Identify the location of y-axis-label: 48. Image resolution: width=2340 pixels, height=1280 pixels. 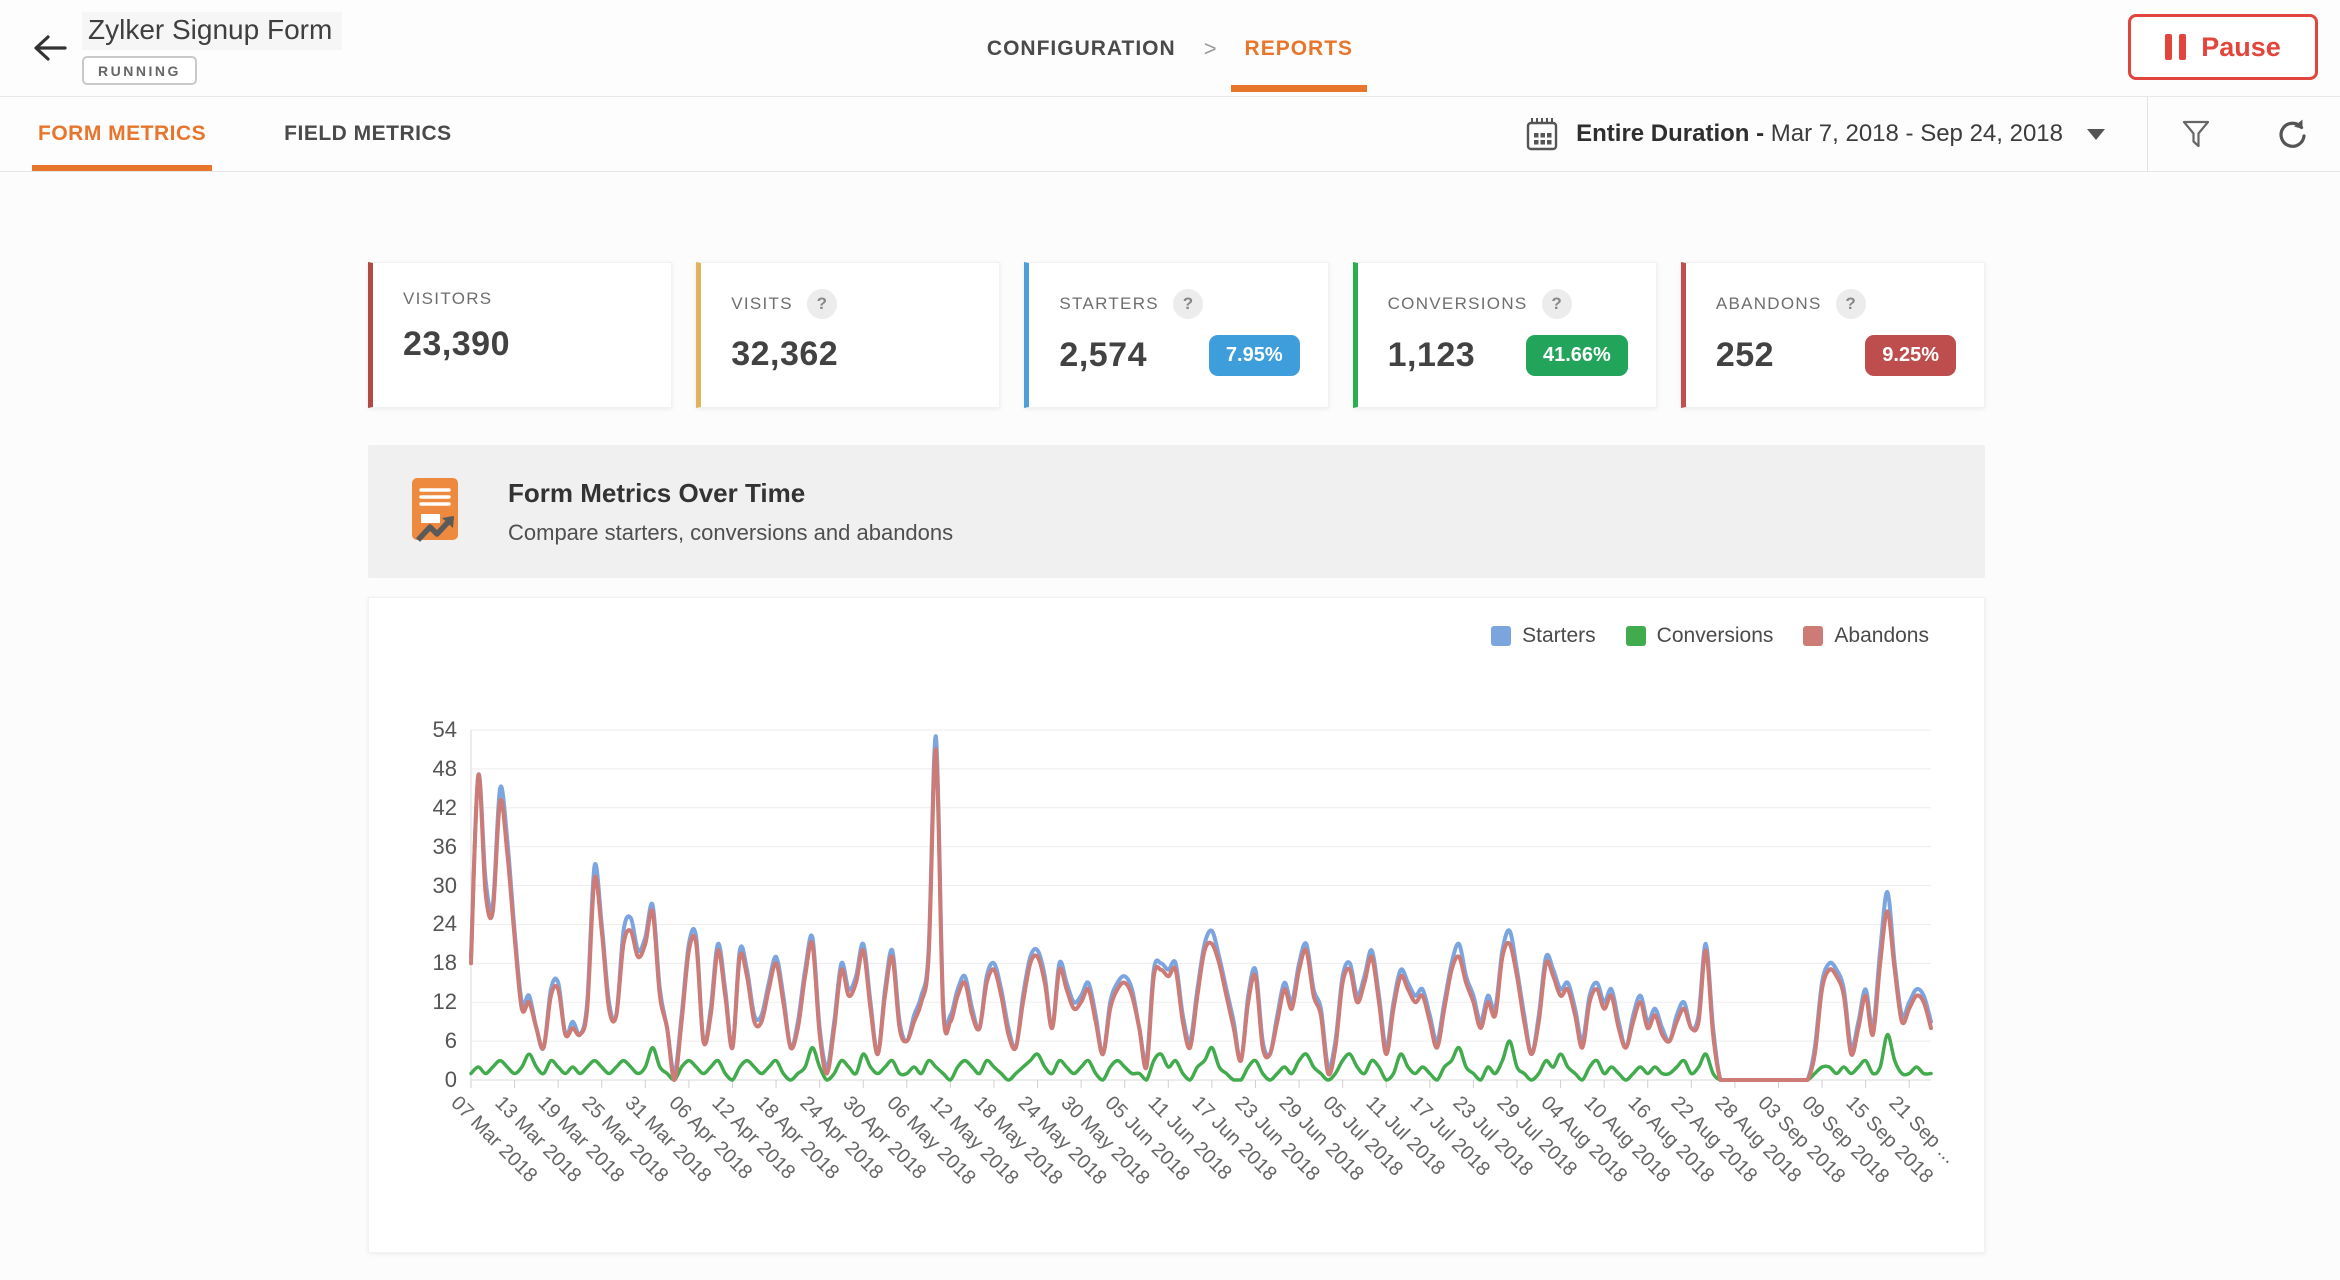
(444, 768).